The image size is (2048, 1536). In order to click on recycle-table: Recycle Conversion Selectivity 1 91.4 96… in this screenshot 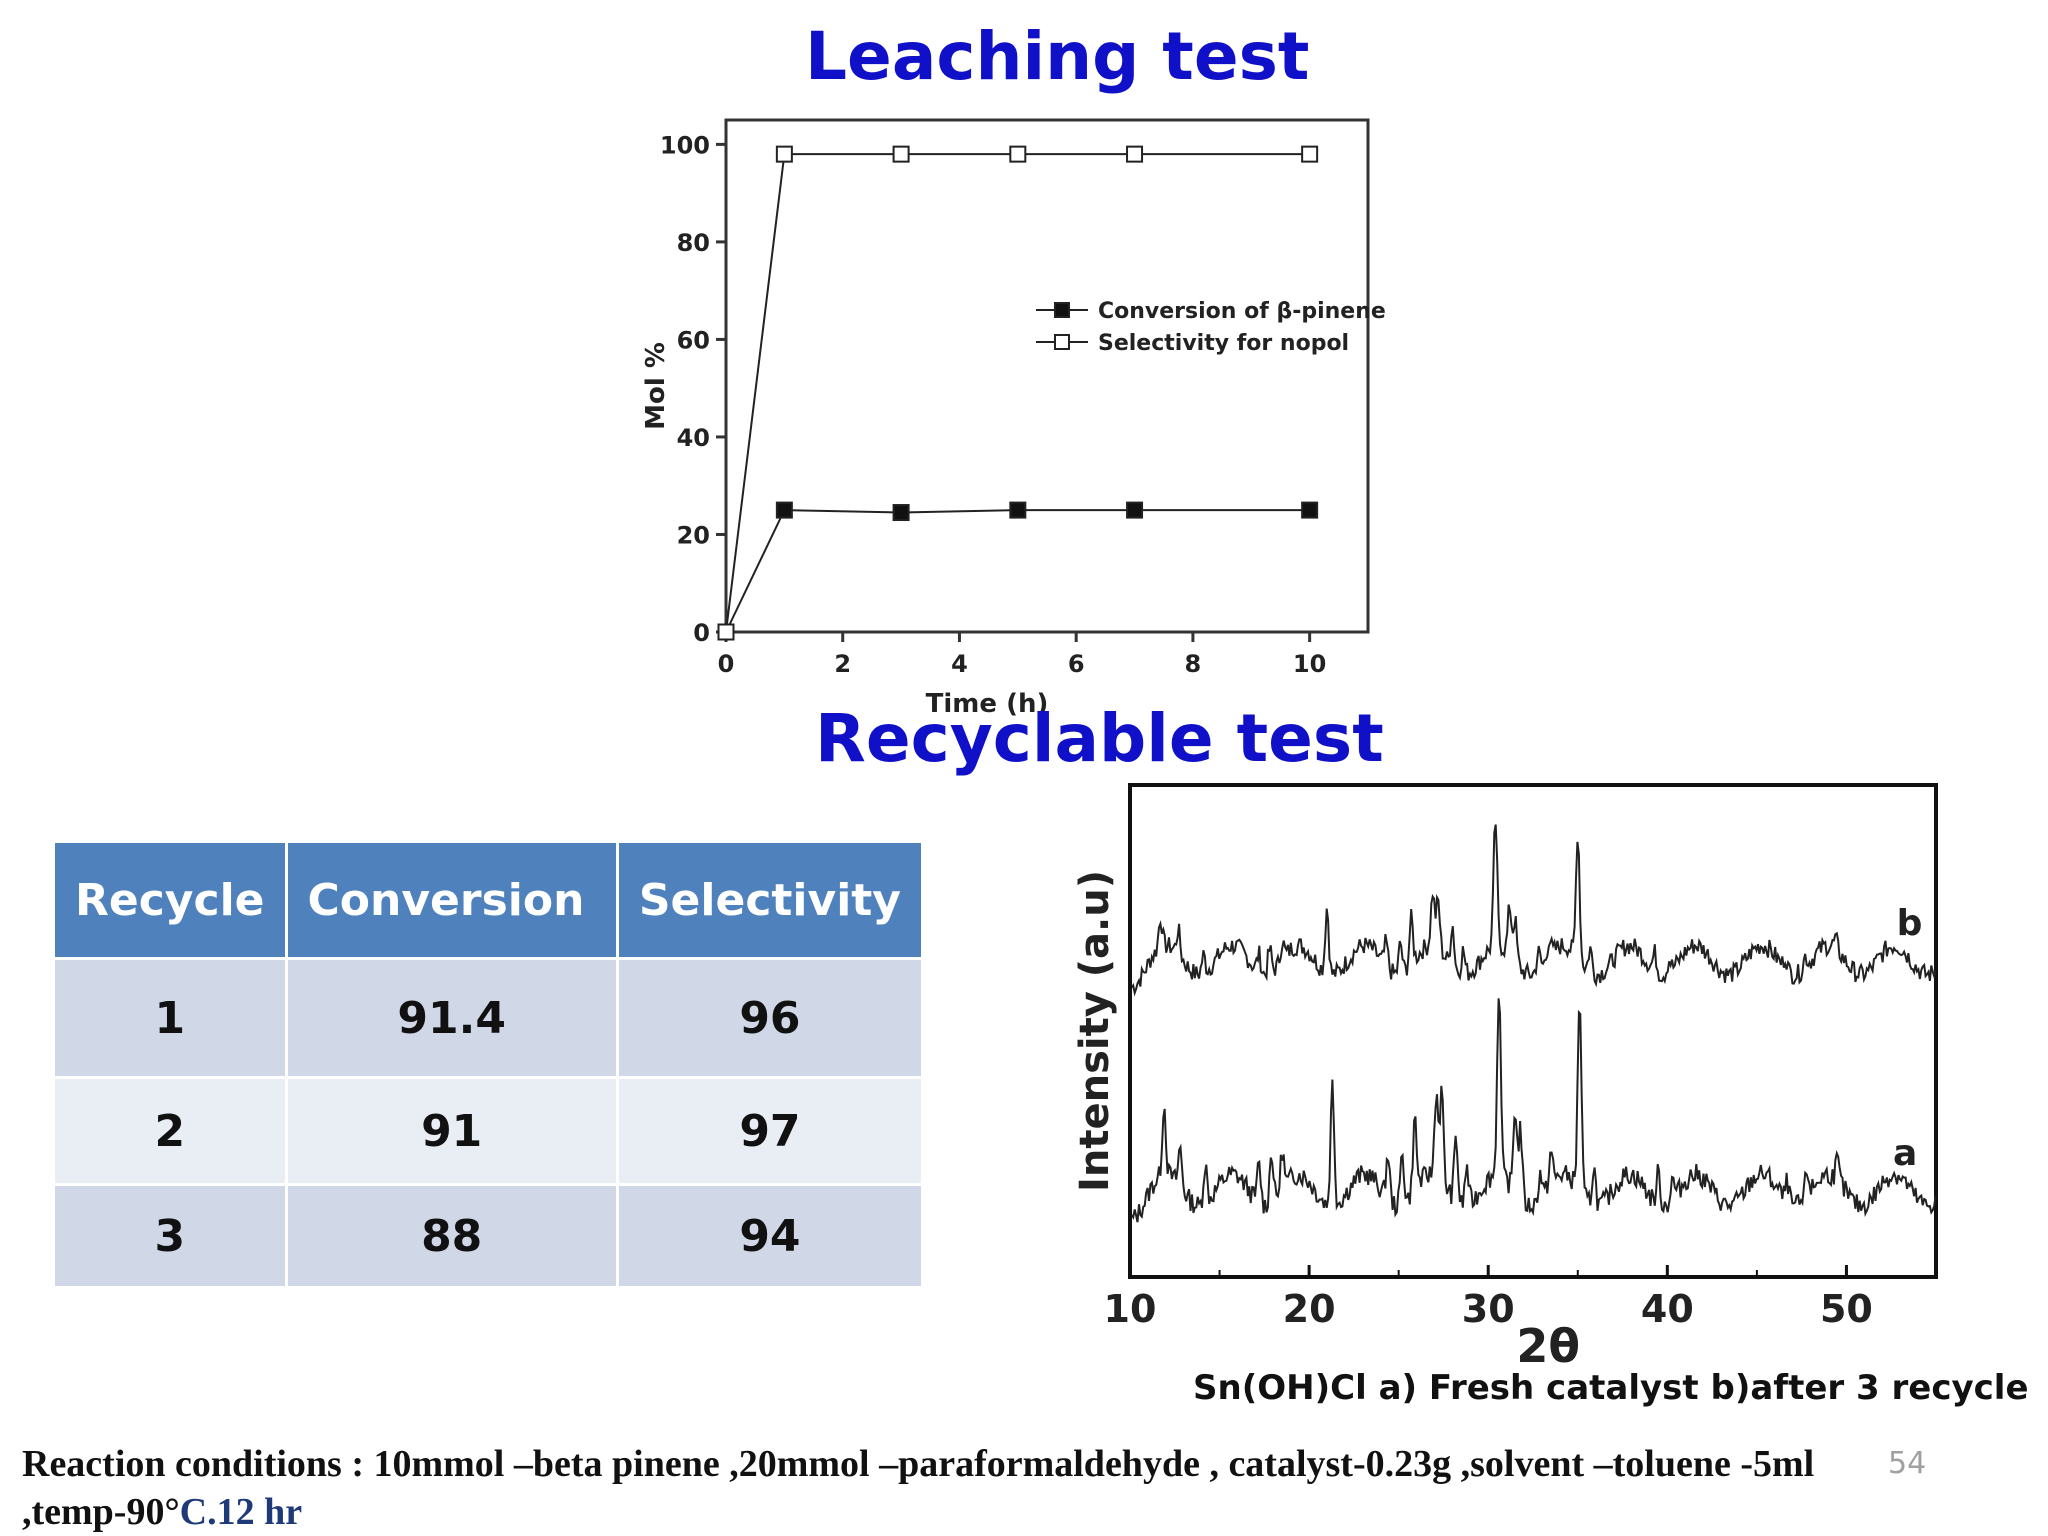, I will do `click(488, 1064)`.